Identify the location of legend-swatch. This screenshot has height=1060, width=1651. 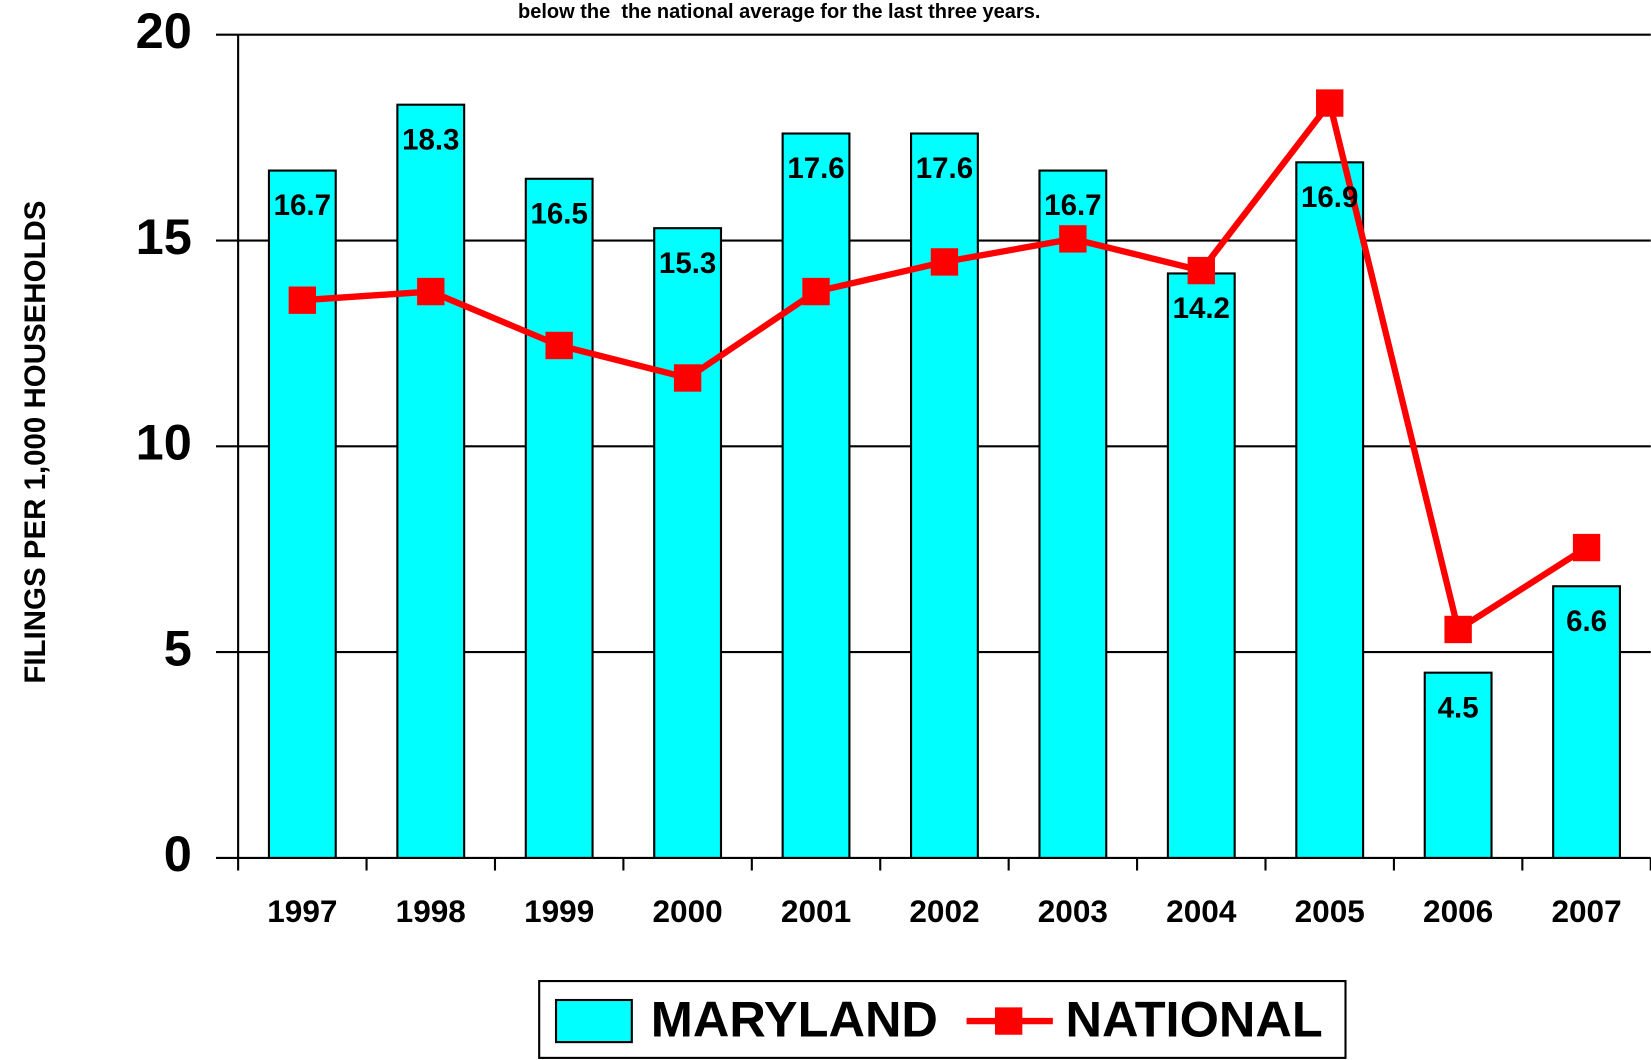
(593, 1021).